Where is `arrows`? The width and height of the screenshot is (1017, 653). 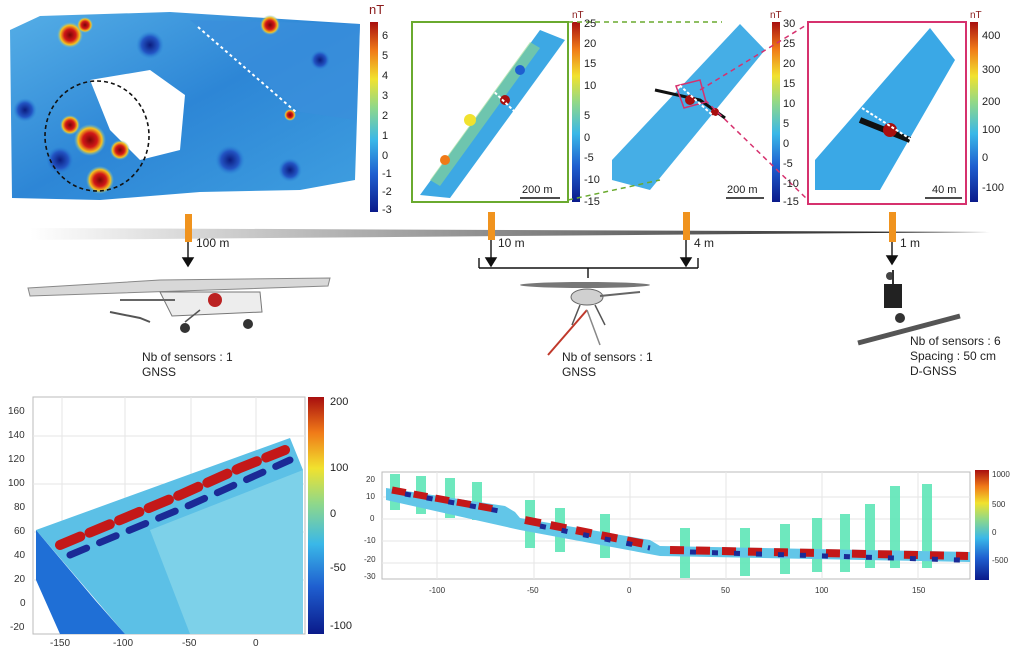
arrows is located at coordinates (540, 259).